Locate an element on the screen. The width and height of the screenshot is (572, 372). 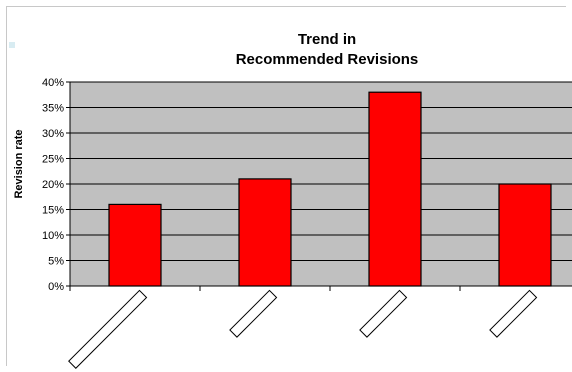
y-tick-label: 30% is located at coordinates (53, 134).